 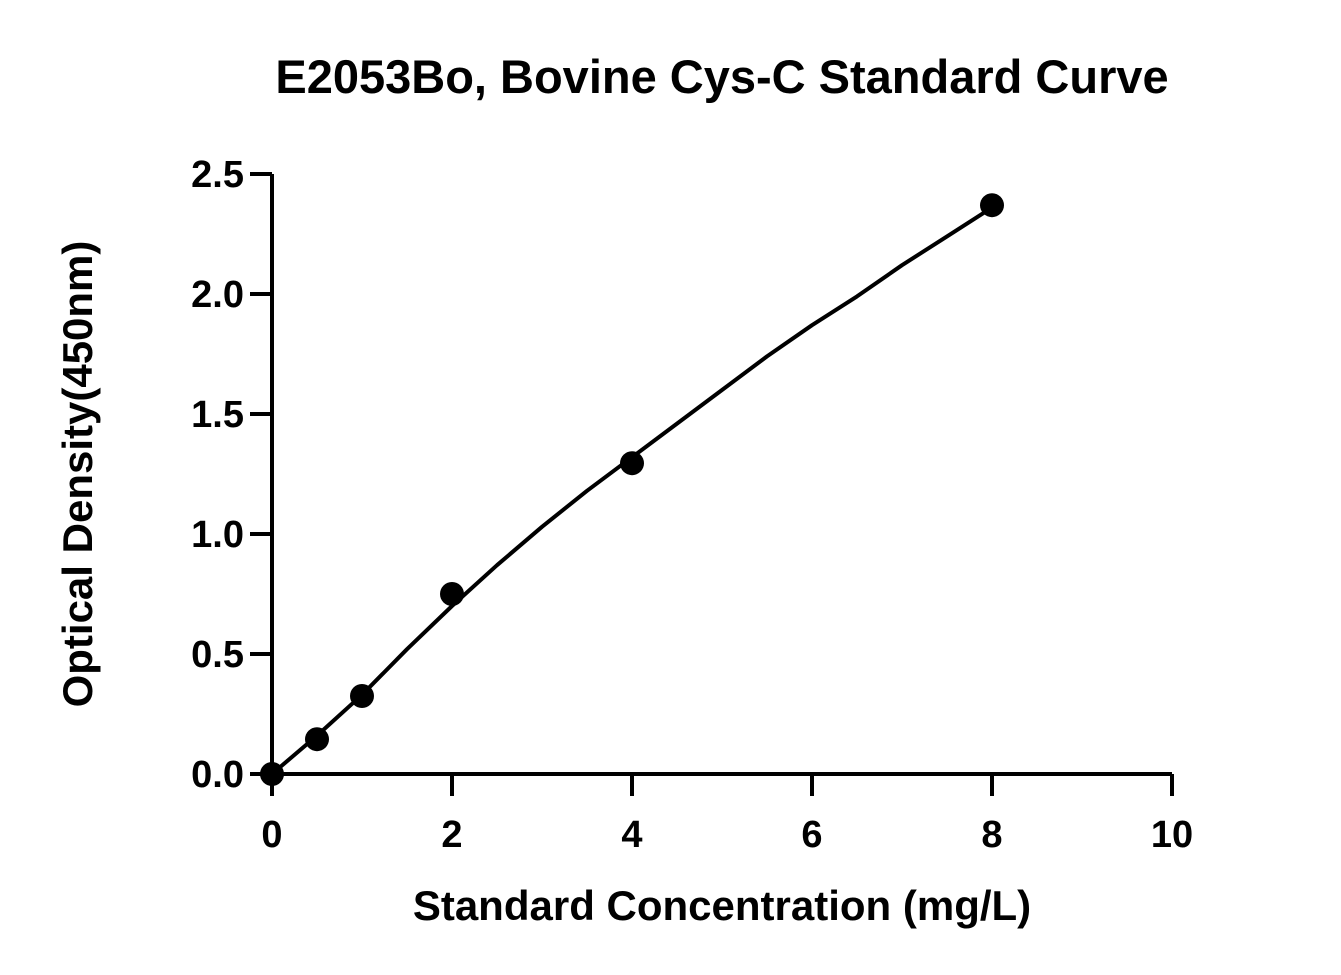 What do you see at coordinates (217, 295) in the screenshot?
I see `y-tick-label: 2.0` at bounding box center [217, 295].